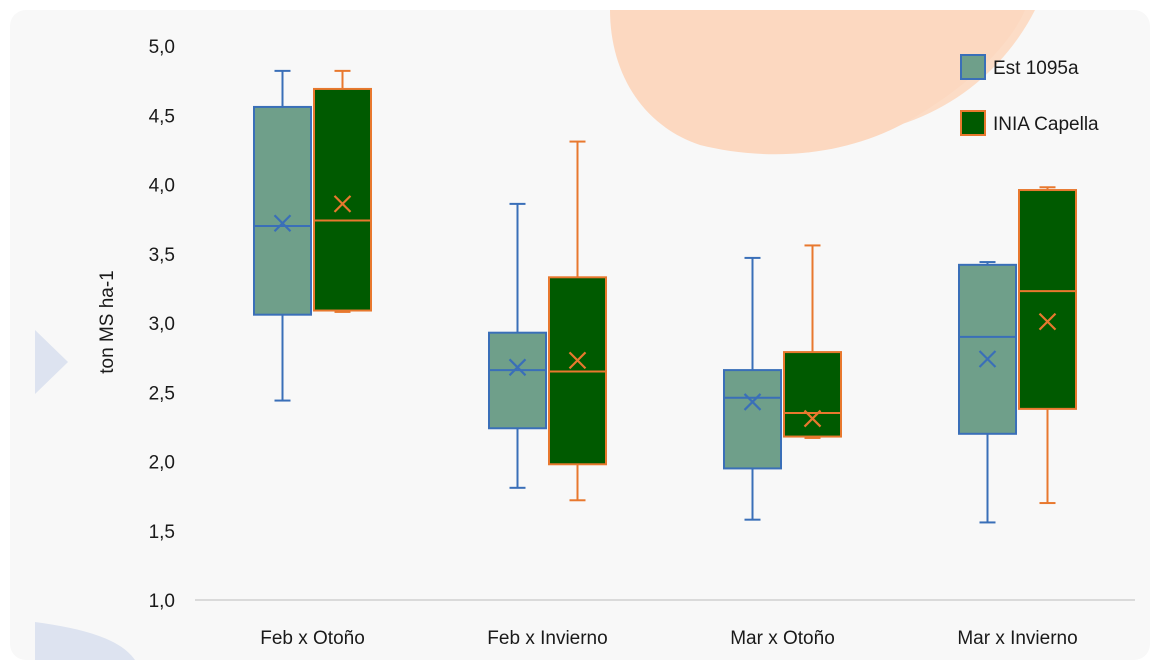 Image resolution: width=1160 pixels, height=668 pixels. I want to click on legend-label: INIA Capella, so click(1046, 124).